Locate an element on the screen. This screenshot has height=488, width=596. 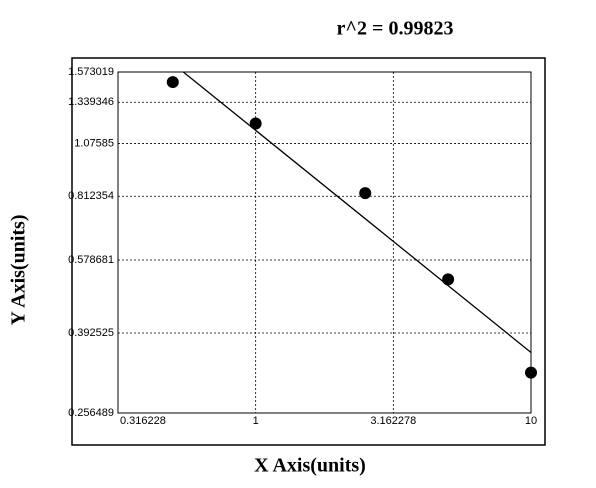
x-tick-label: 3.162278 is located at coordinates (393, 421).